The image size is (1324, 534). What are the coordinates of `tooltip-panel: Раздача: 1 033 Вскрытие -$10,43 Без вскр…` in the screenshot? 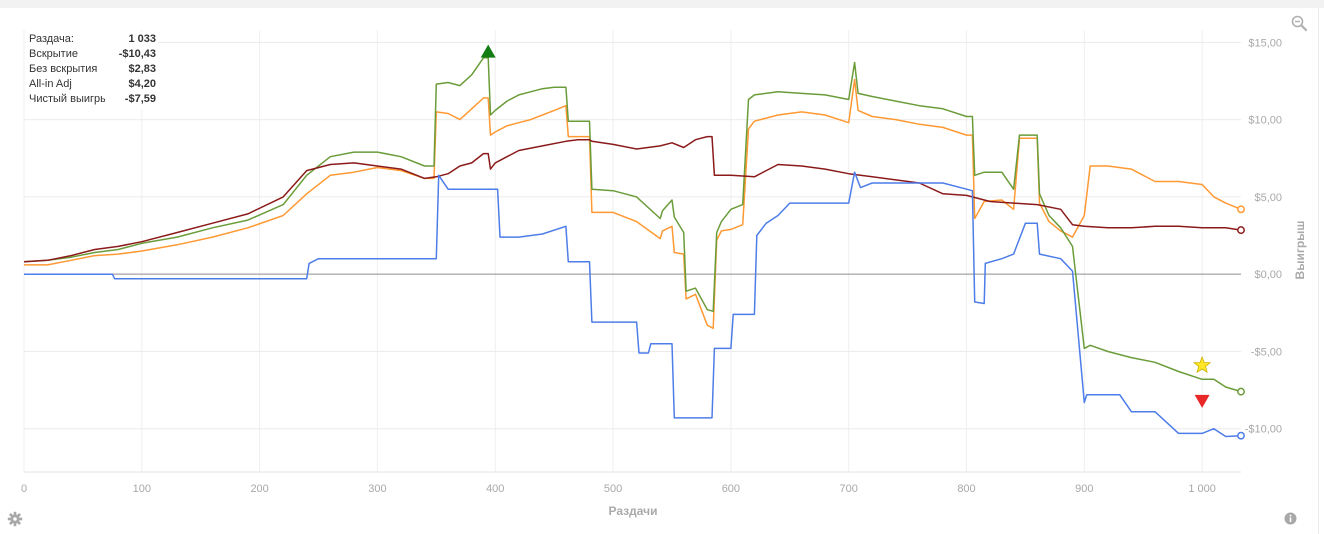 It's located at (92, 71).